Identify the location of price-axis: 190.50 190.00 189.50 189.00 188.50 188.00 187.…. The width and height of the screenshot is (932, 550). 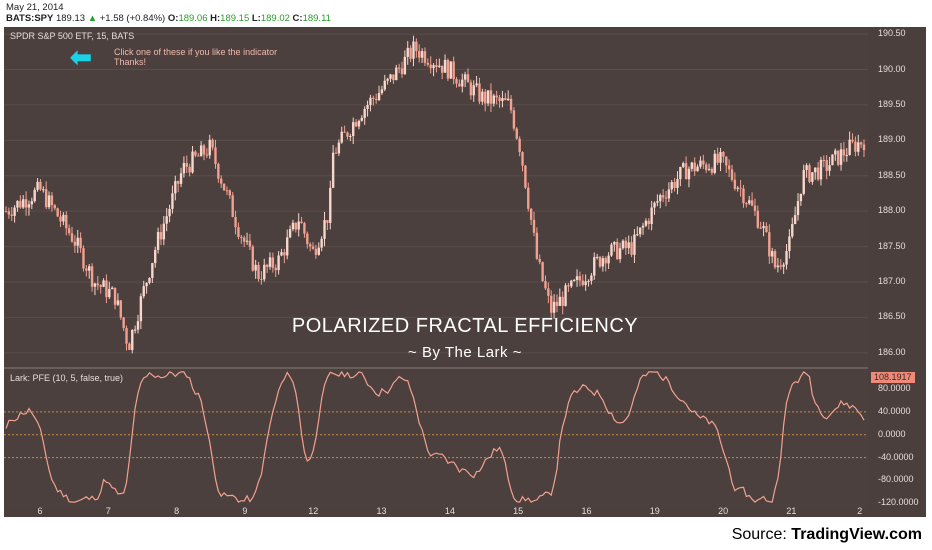
(897, 268).